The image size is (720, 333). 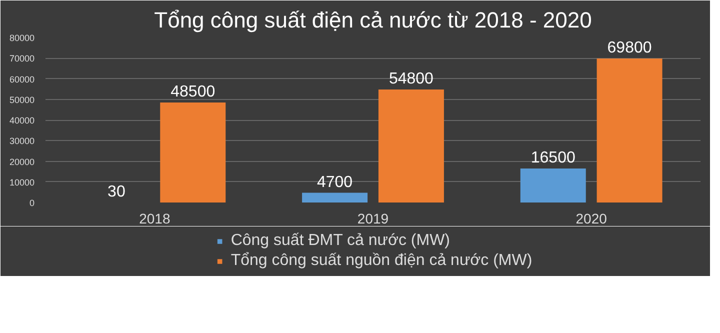 I want to click on x-tick-label: 2019, so click(x=373, y=218).